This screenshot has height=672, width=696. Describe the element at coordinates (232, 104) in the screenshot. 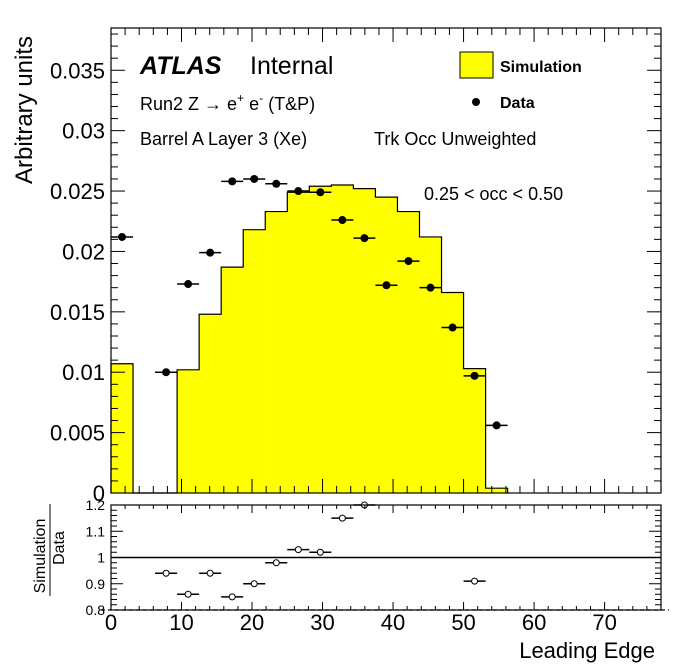

I see `electron-plus: e` at that location.